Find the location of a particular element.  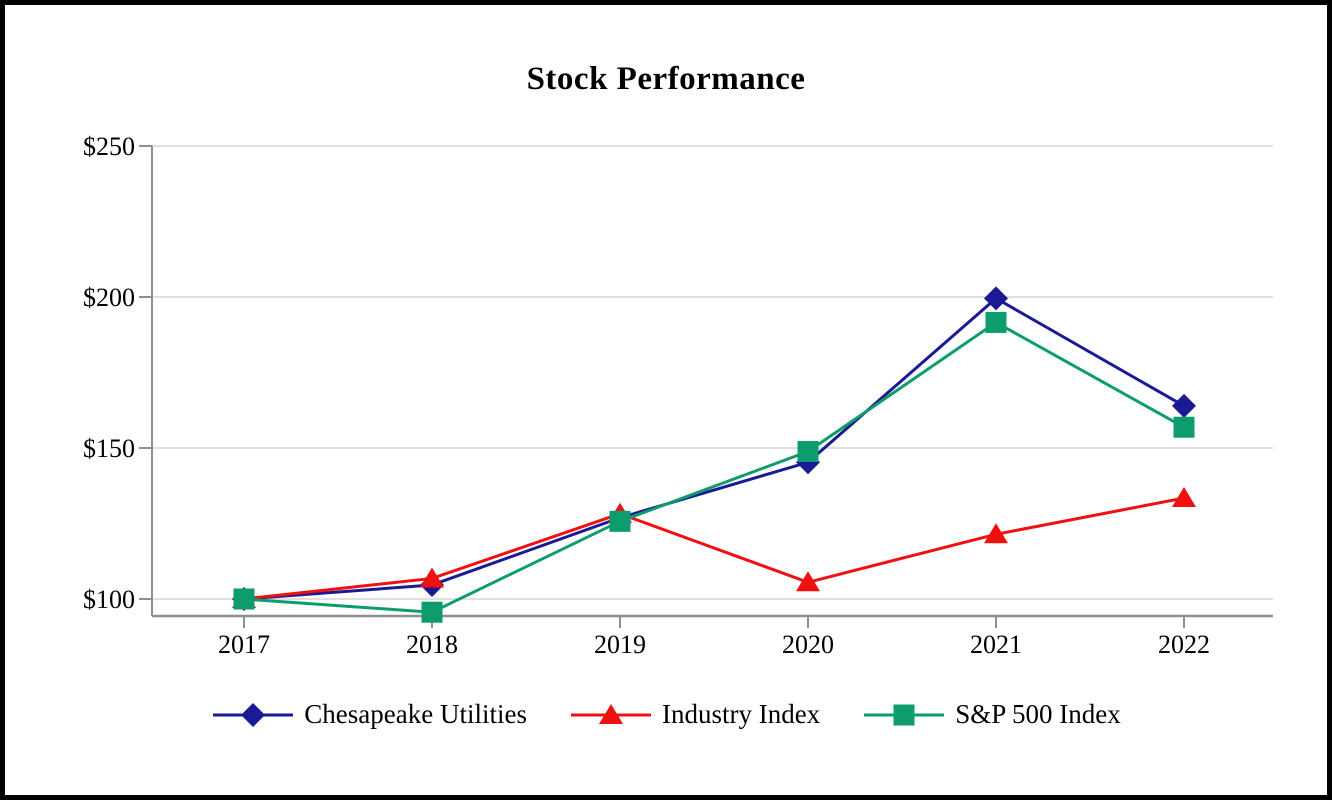

y-tick-label: $250 is located at coordinates (109, 146).